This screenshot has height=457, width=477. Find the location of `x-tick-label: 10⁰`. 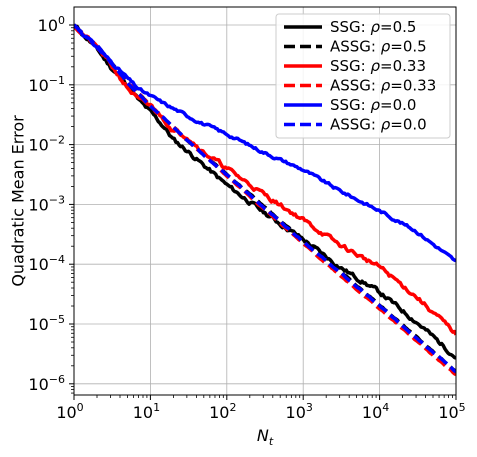

x-tick-label: 10⁰ is located at coordinates (69, 411).